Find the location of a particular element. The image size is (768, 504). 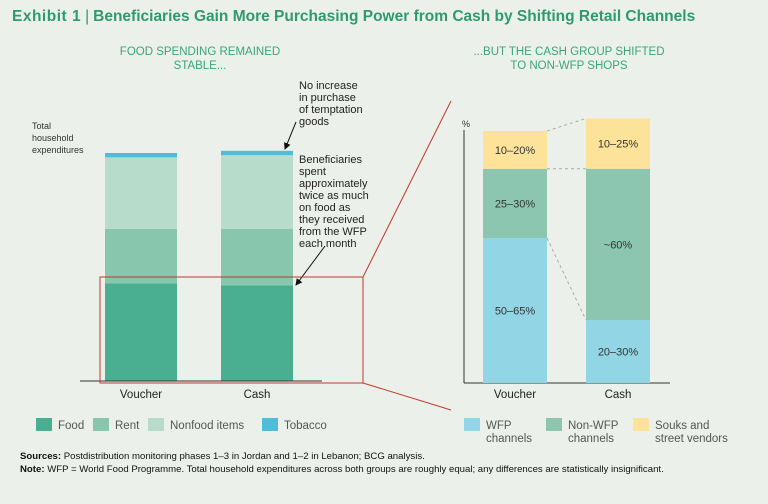

legend-label-nonwfp-line2: channels is located at coordinates (591, 439).